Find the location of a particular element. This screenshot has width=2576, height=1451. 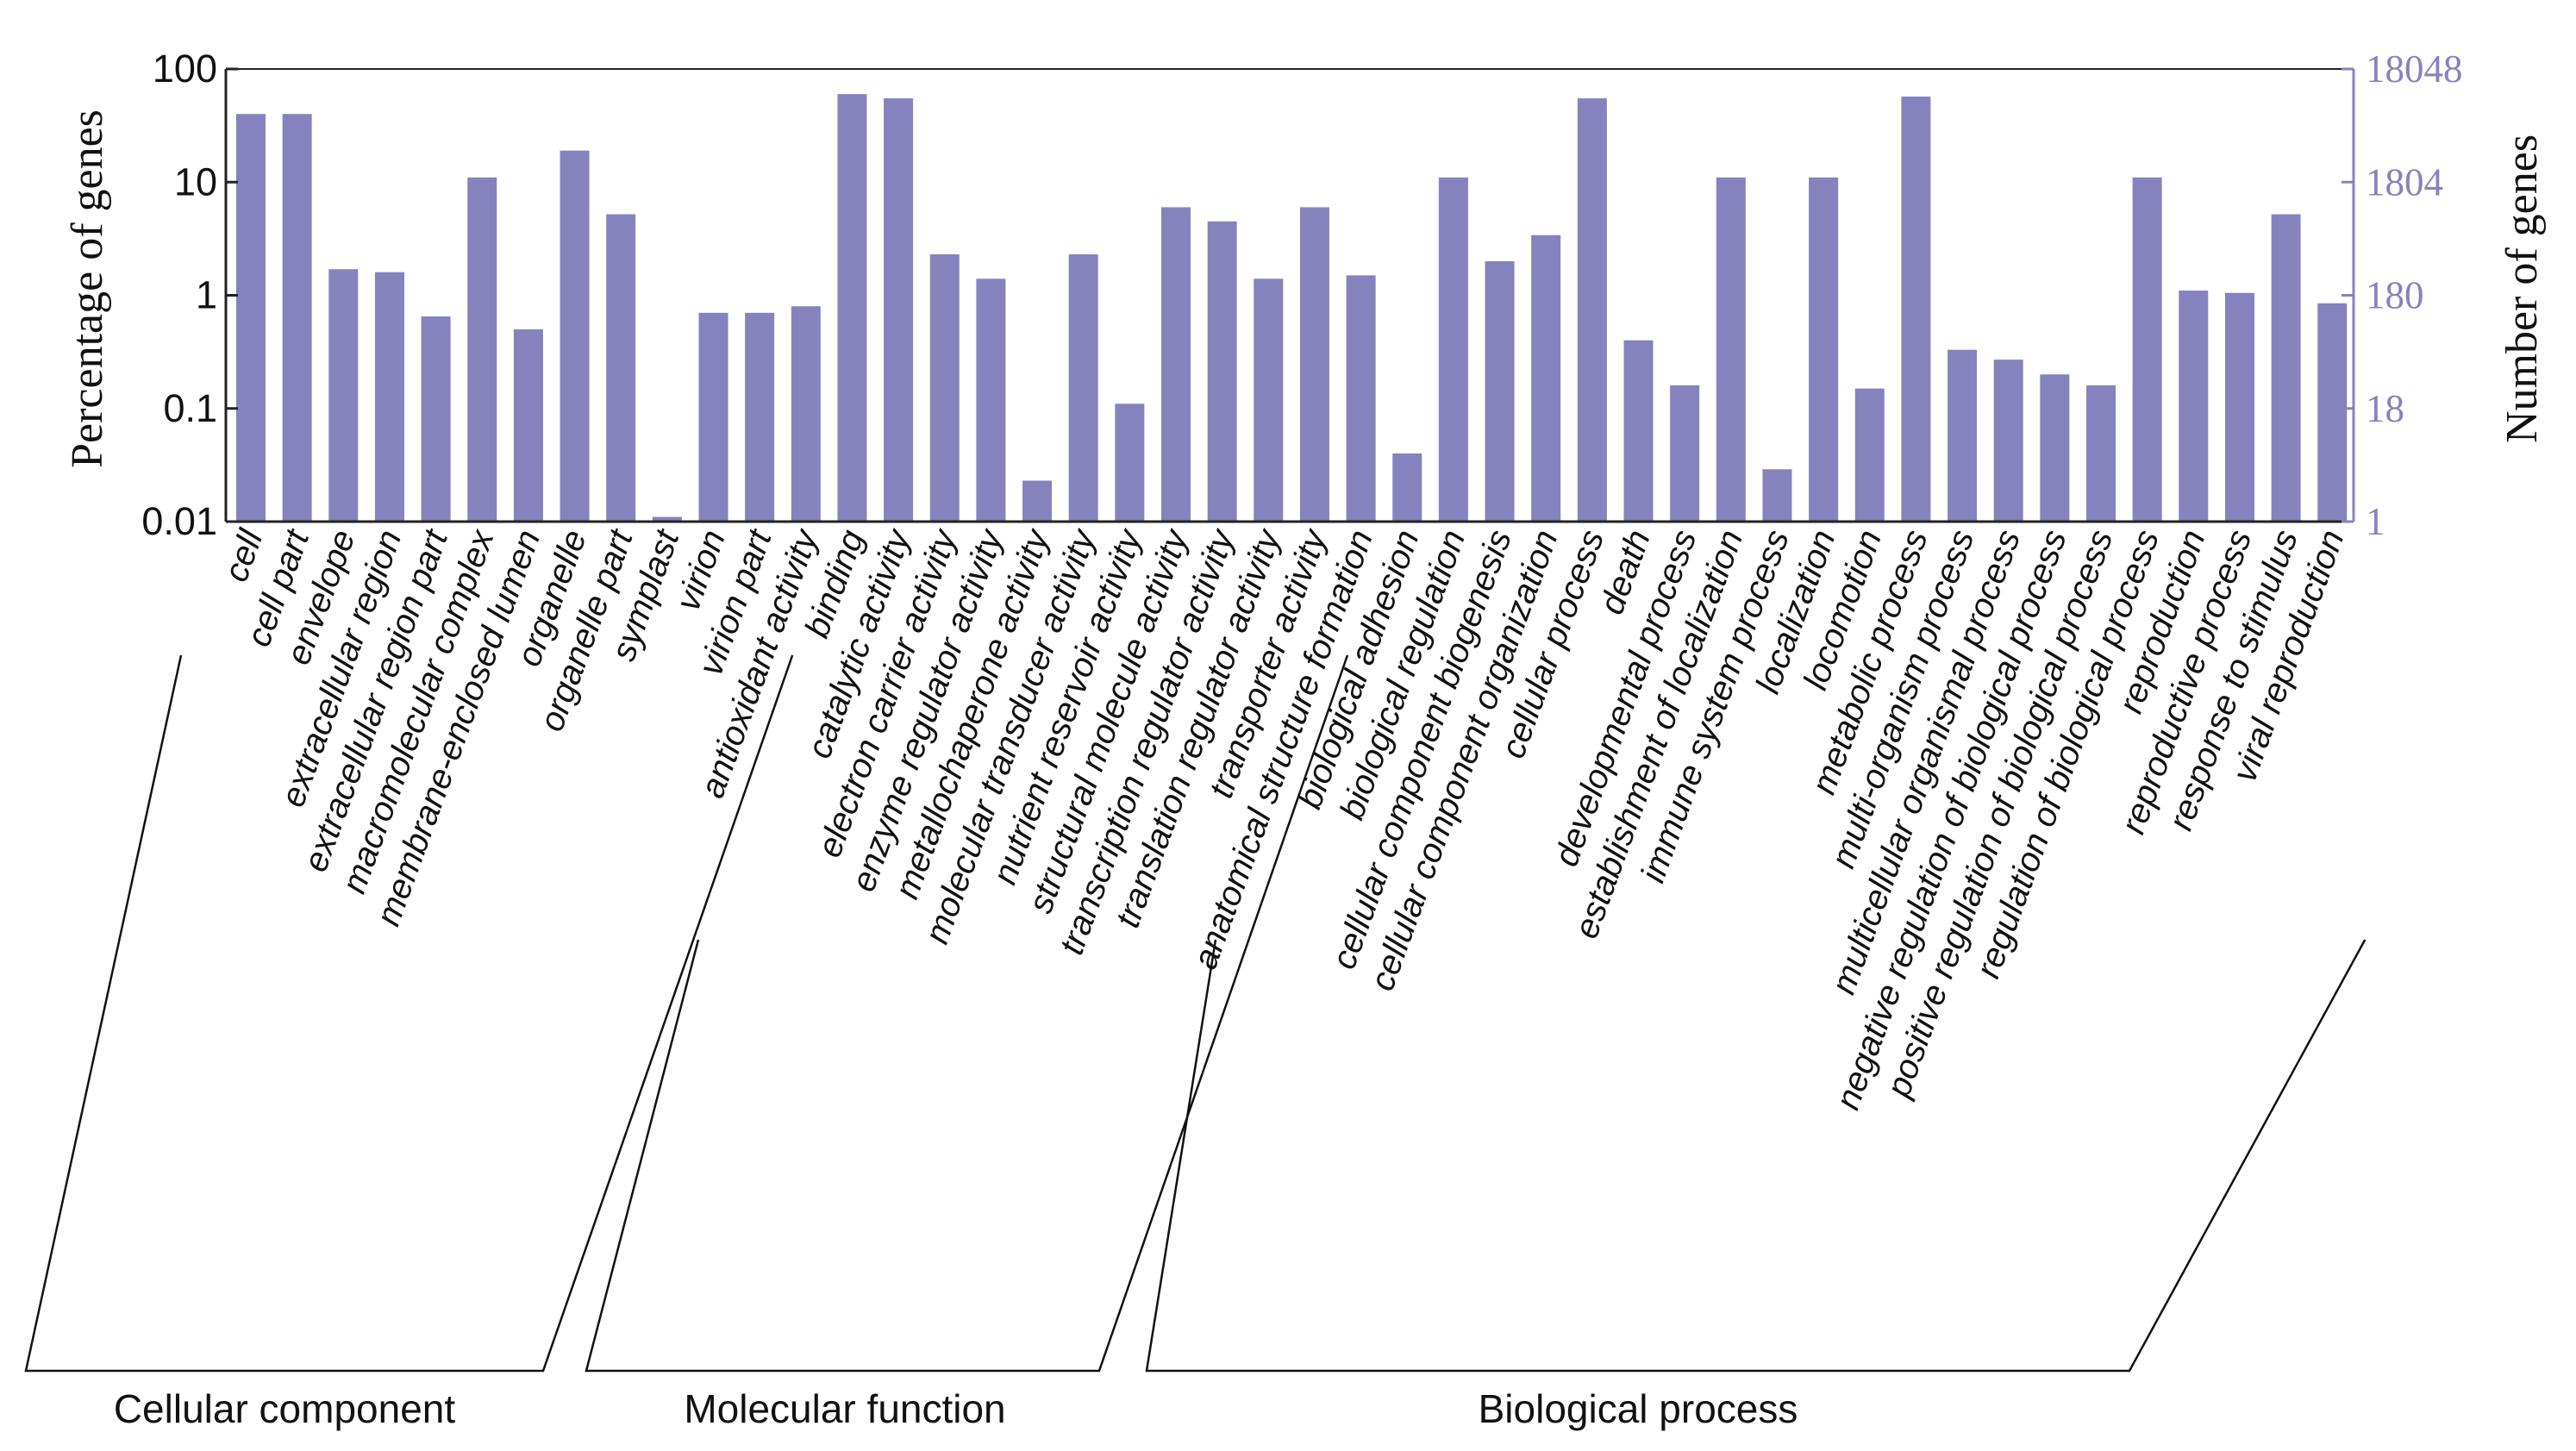

y-tick-label: 0.01 is located at coordinates (179, 521).